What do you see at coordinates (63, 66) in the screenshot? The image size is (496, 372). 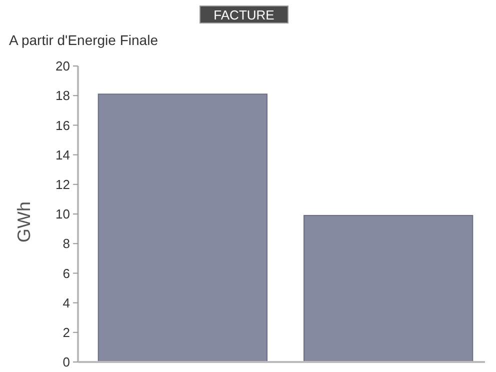 I see `y-tick-label: 20` at bounding box center [63, 66].